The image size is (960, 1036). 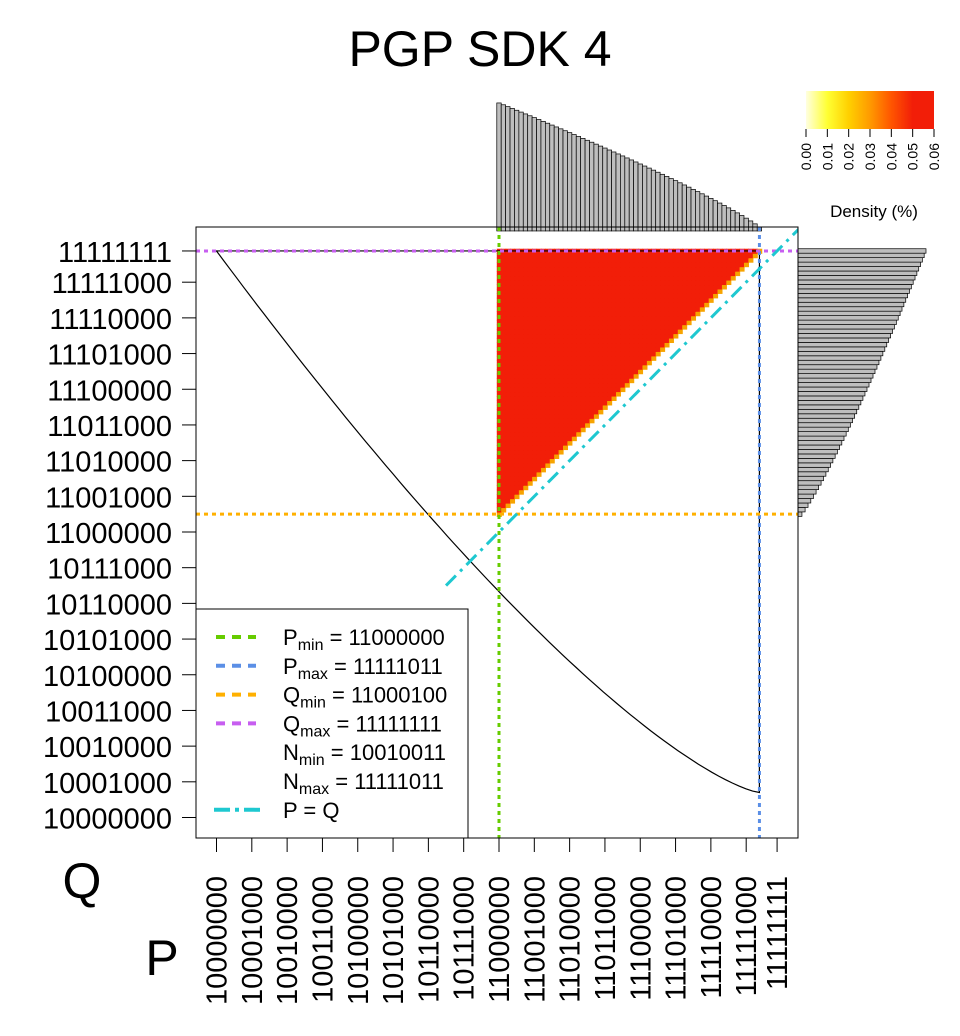 I want to click on colorbar-tick-label: 0.06, so click(x=934, y=156).